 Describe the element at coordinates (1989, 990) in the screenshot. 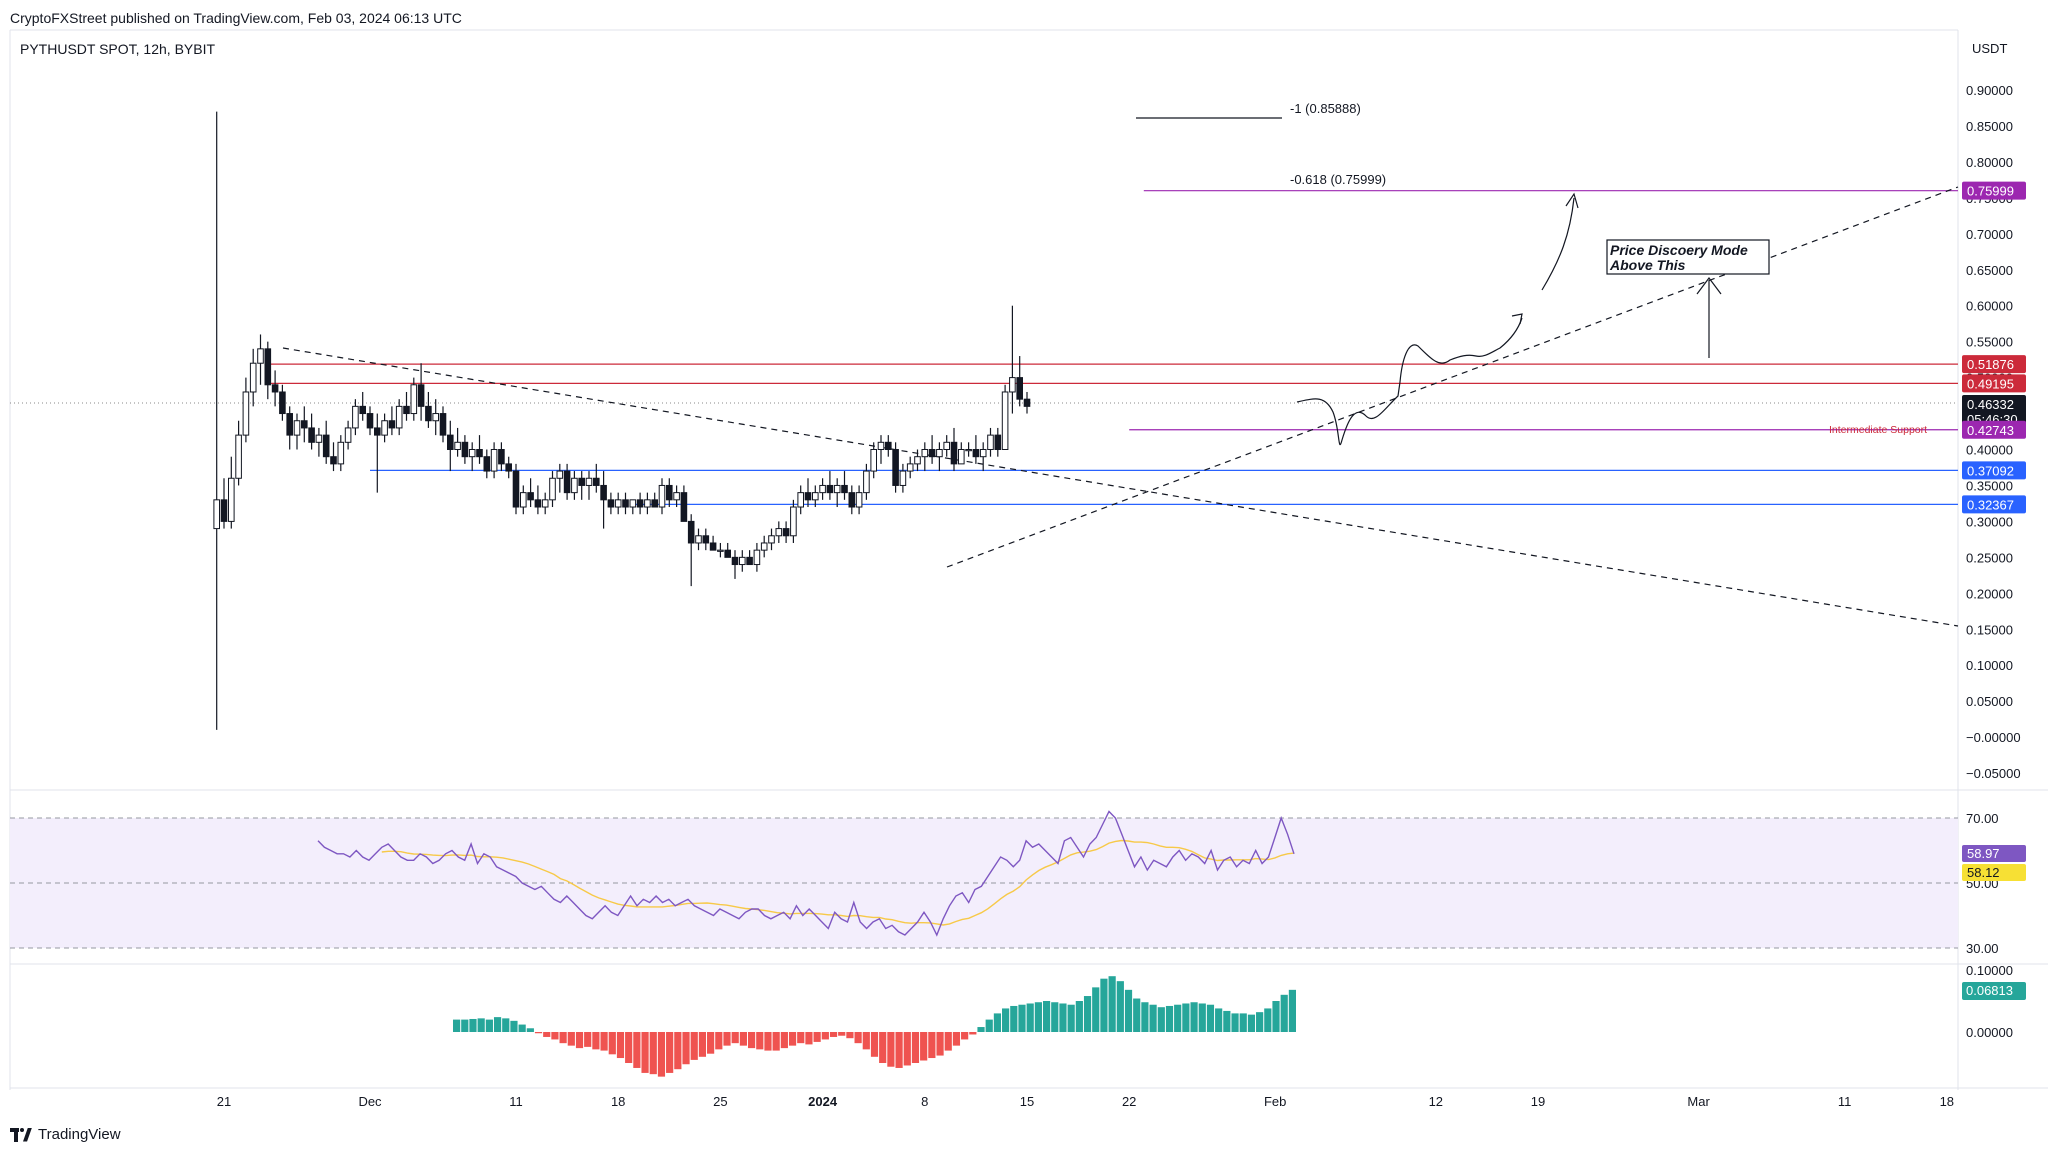

I see `osc-value: 0.06813` at that location.